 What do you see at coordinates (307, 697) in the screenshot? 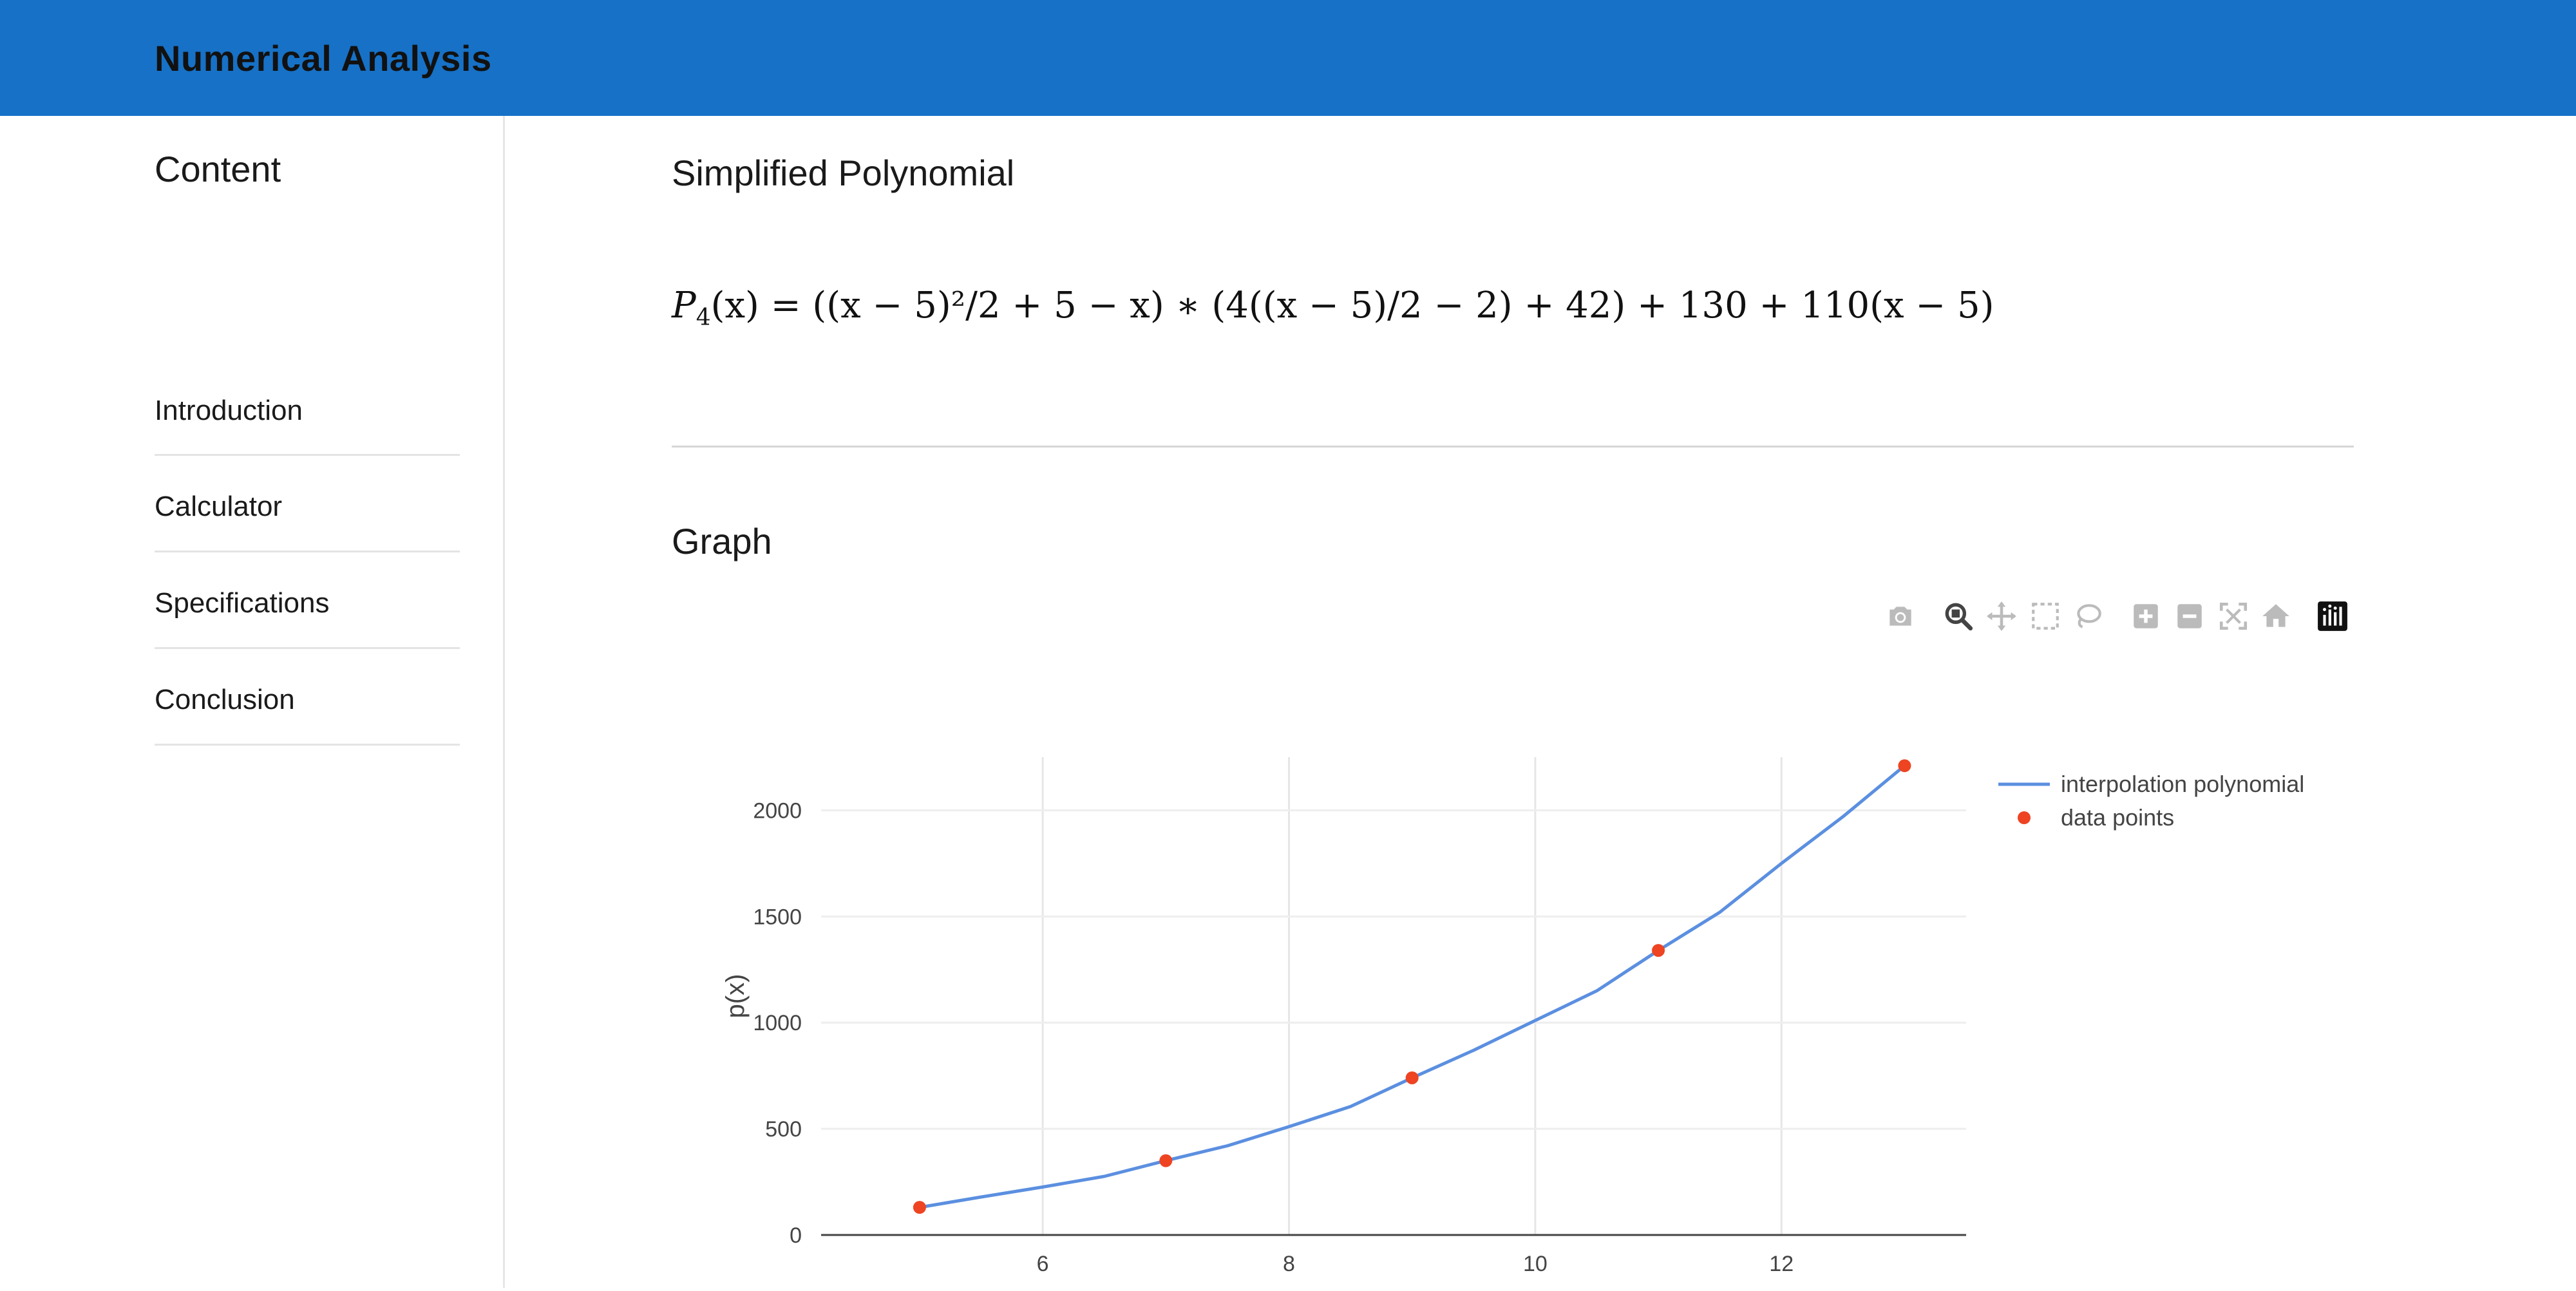
I see `sidebar-item-conclusion: Conclusion` at bounding box center [307, 697].